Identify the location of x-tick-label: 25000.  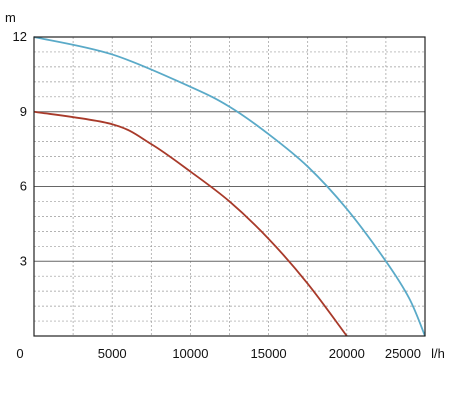
(403, 353).